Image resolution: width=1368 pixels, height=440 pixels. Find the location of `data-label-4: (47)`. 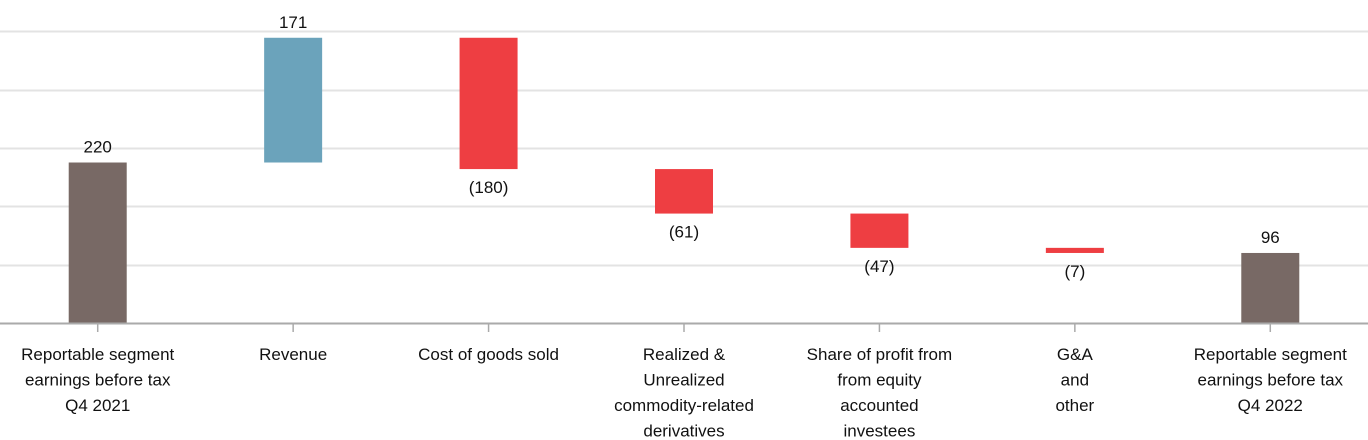

data-label-4: (47) is located at coordinates (879, 266).